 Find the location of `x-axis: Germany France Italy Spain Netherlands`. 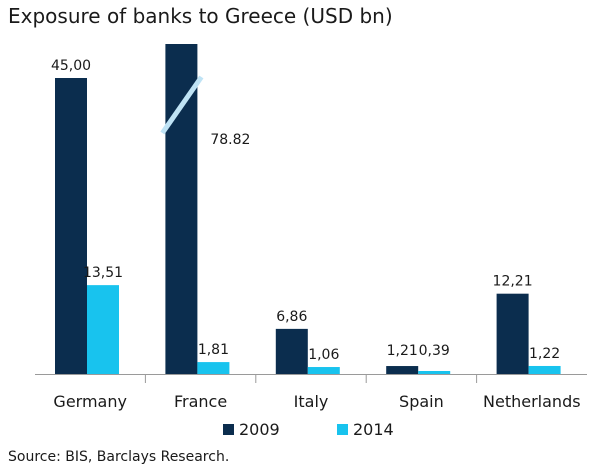

x-axis: Germany France Italy Spain Netherlands is located at coordinates (311, 392).